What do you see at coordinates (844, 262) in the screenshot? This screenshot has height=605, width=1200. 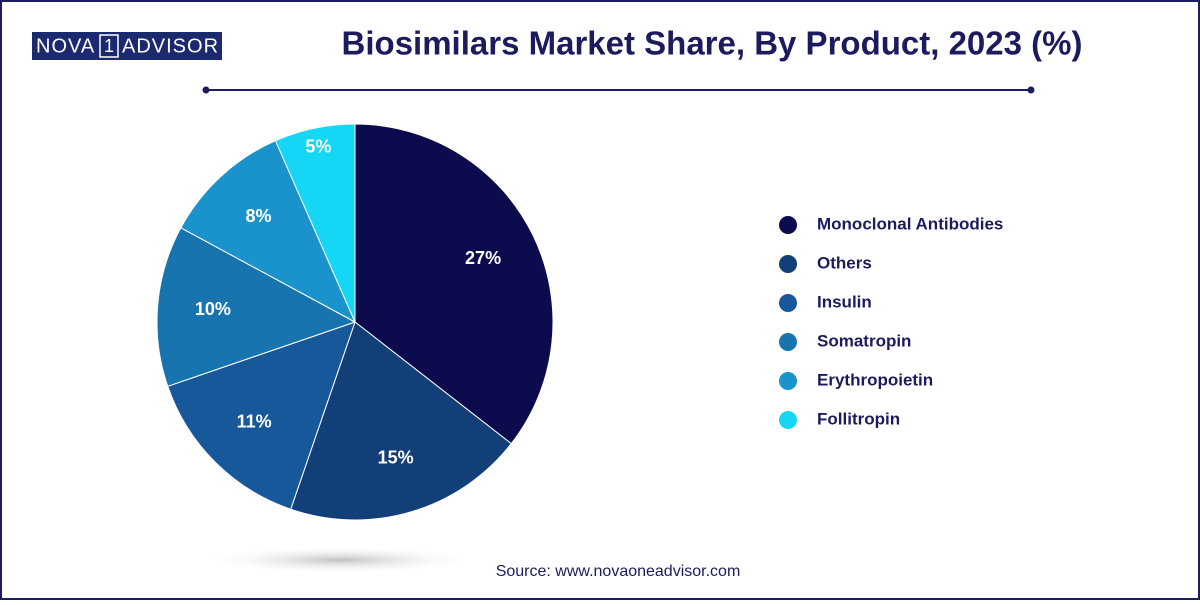 I see `legend-label: Others` at bounding box center [844, 262].